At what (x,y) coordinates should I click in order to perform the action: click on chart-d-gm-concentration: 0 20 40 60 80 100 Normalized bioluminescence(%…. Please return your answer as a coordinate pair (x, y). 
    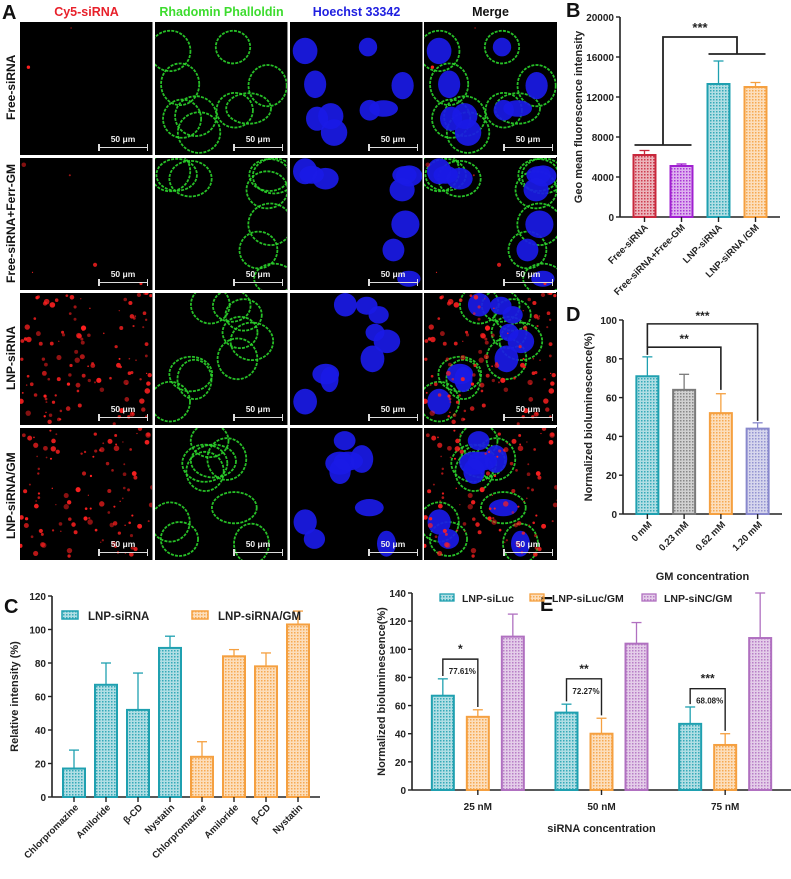
    Looking at the image, I should click on (675, 447).